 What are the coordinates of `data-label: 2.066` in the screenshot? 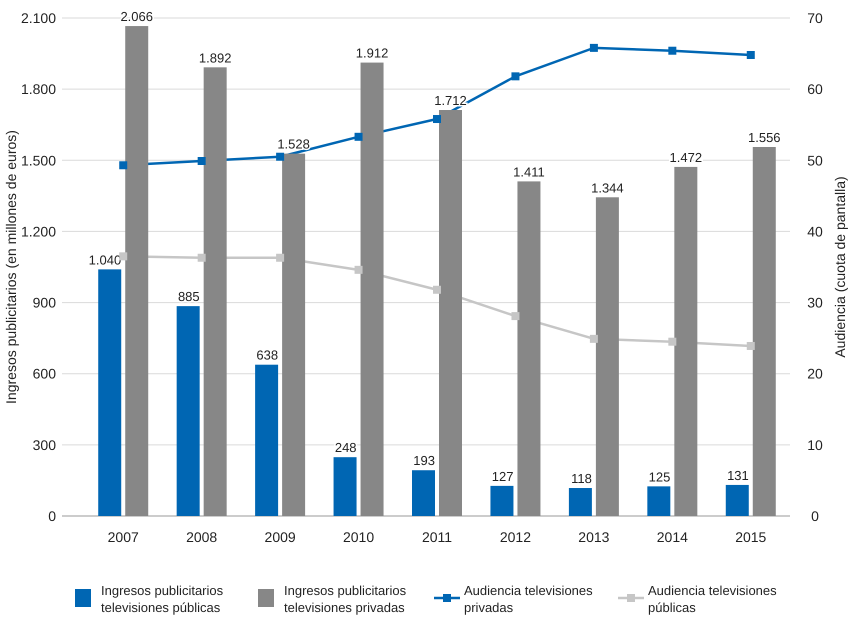 It's located at (136, 16).